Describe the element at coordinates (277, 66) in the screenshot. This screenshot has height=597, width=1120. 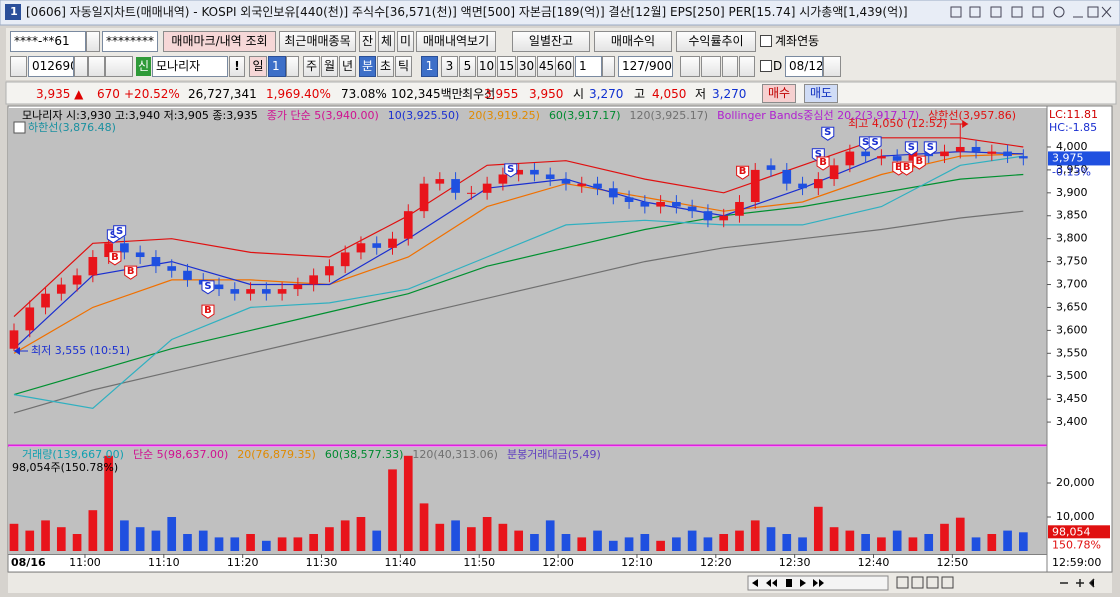
I see `period-count: 1` at that location.